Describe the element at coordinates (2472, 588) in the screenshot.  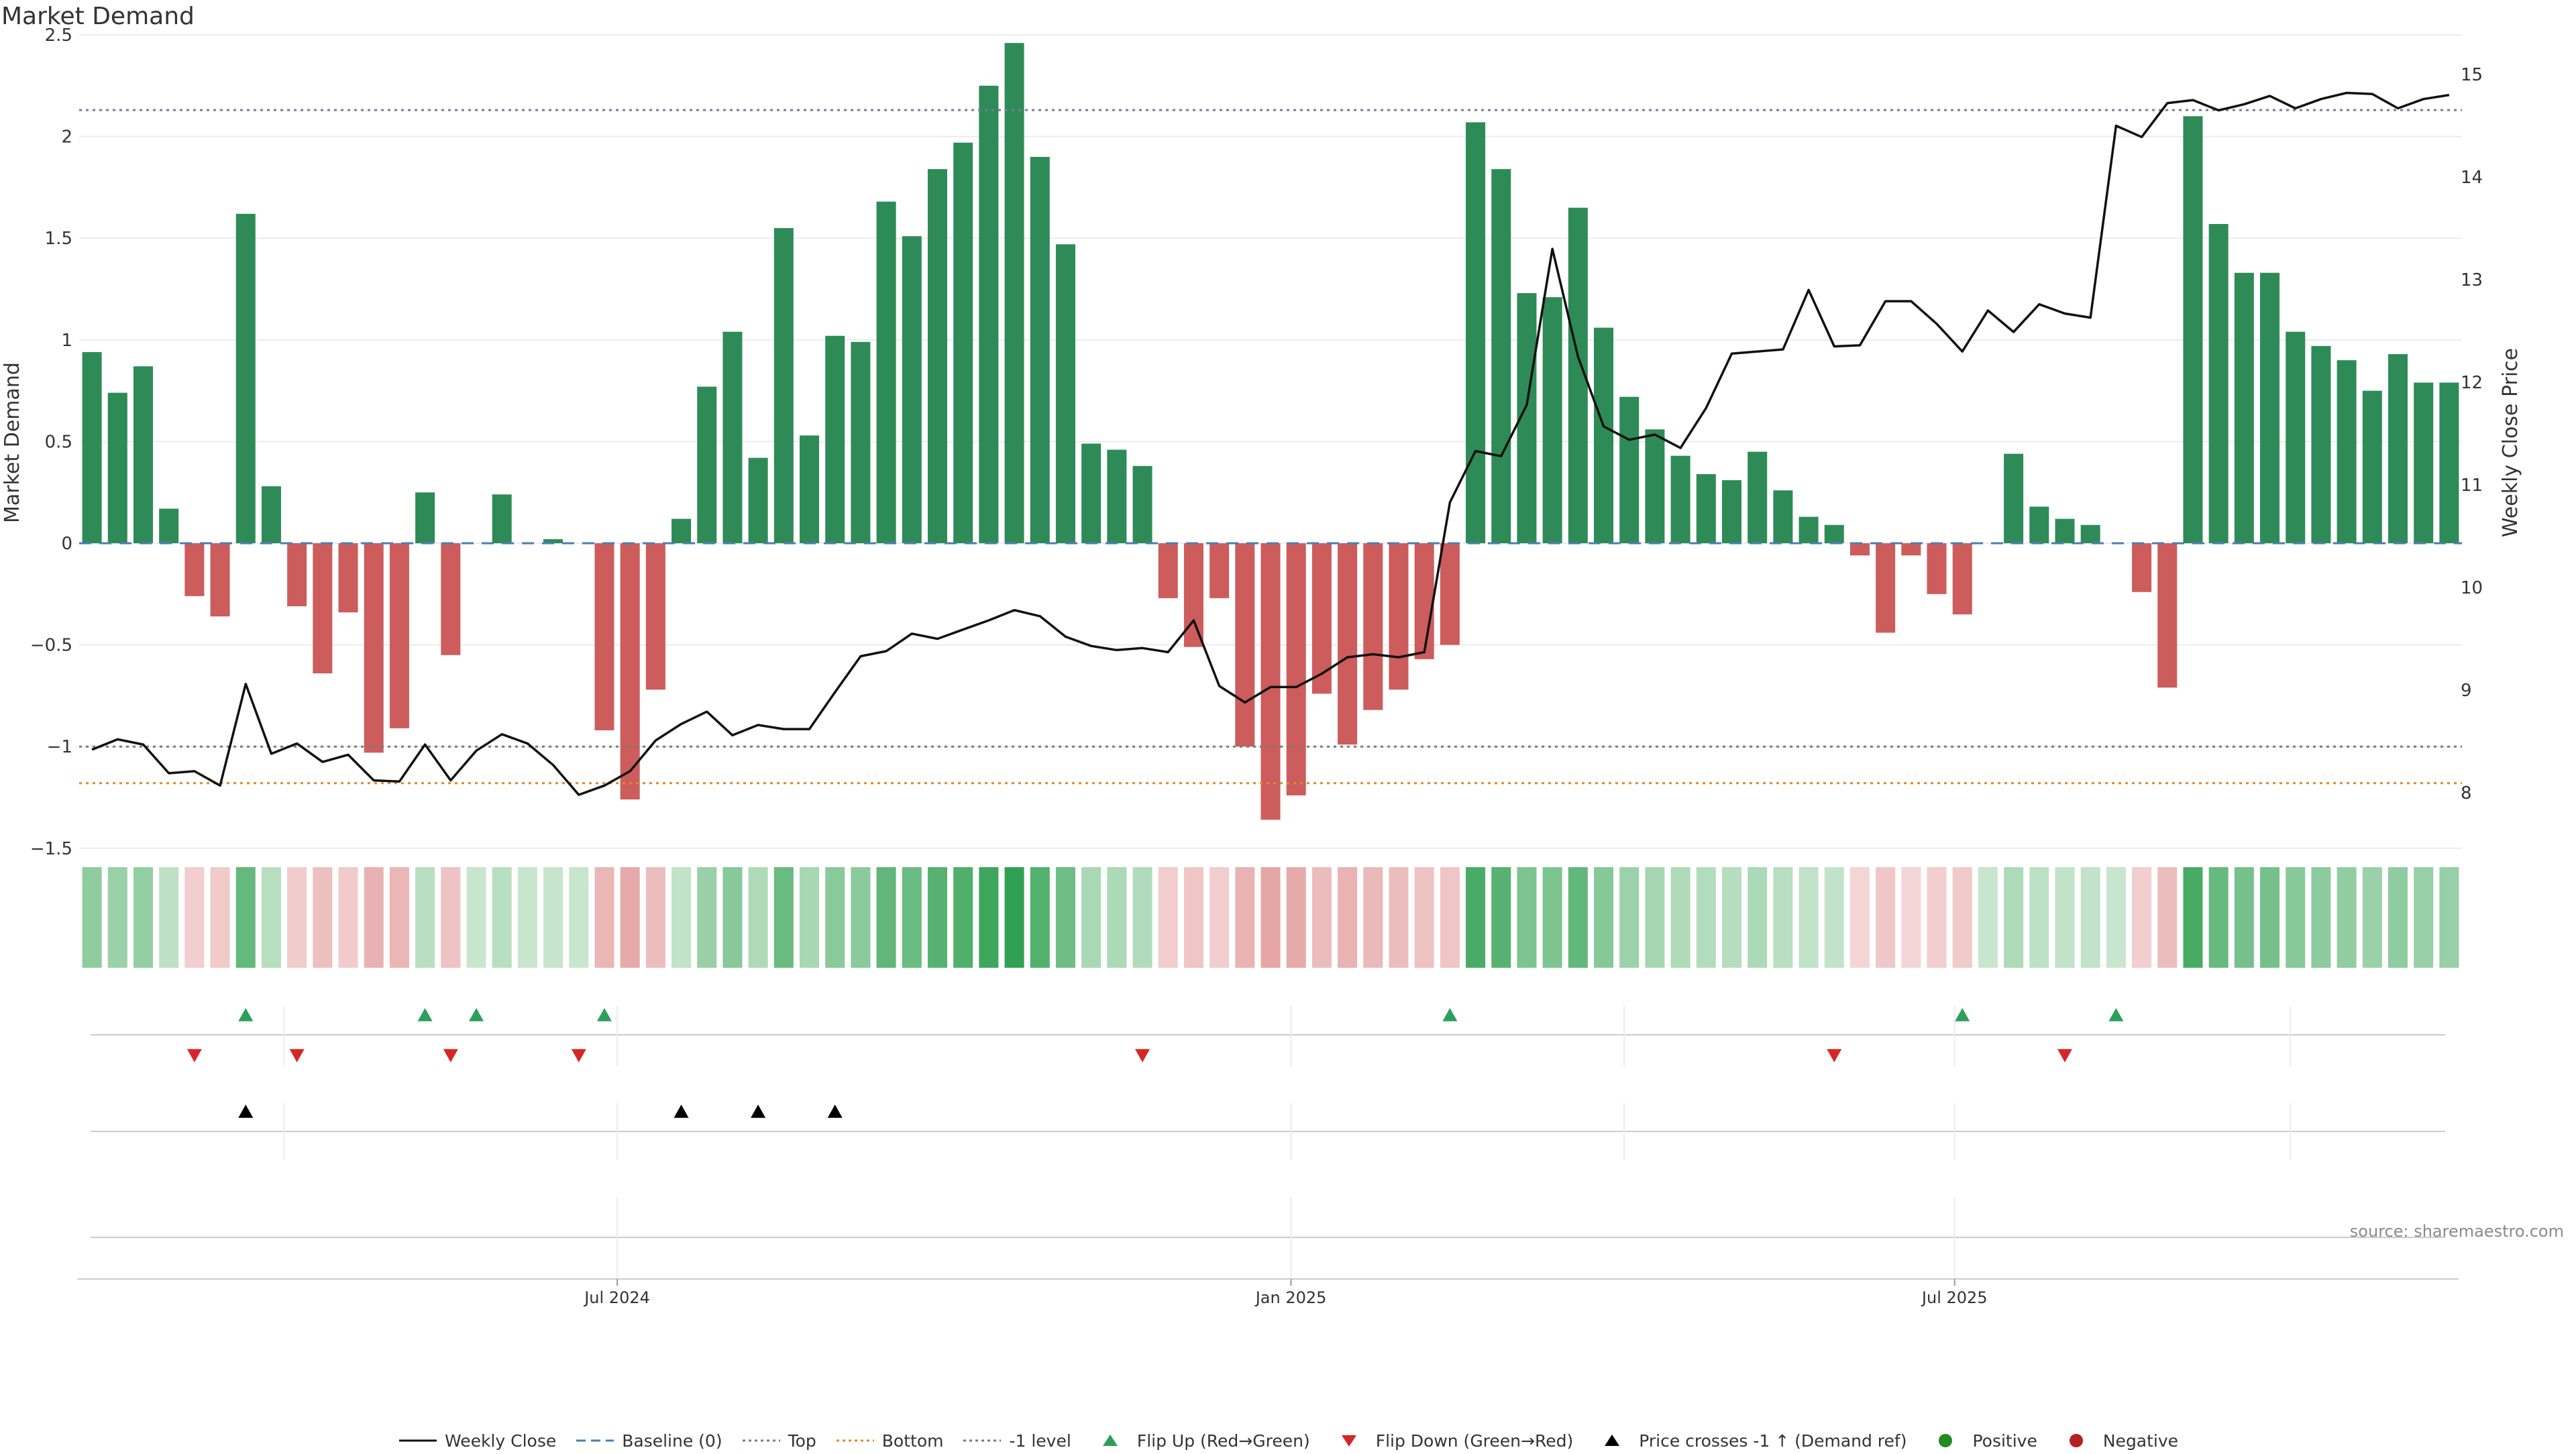
I see `y2-tick-label: 10` at that location.